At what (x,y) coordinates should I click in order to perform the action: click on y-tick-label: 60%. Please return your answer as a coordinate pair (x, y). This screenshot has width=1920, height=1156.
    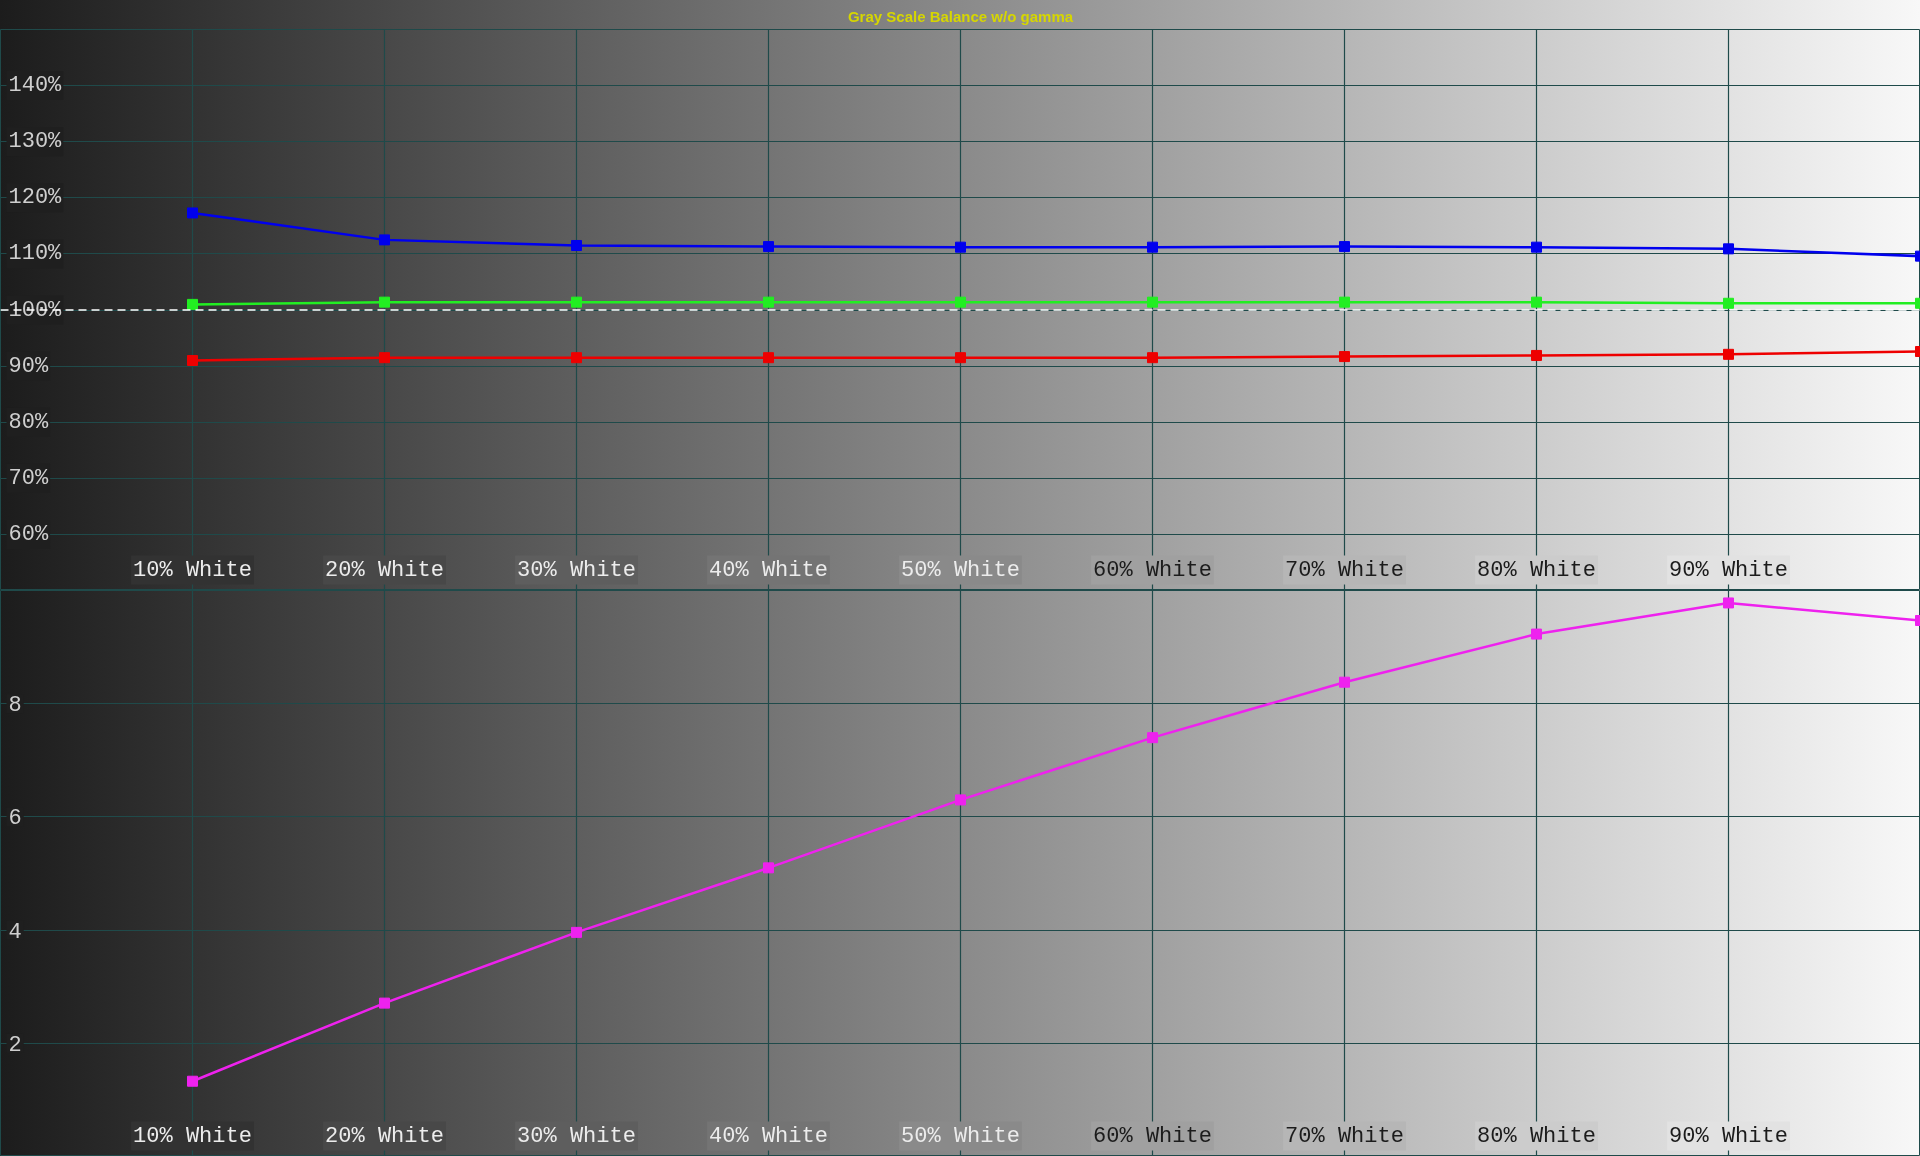
    Looking at the image, I should click on (28, 534).